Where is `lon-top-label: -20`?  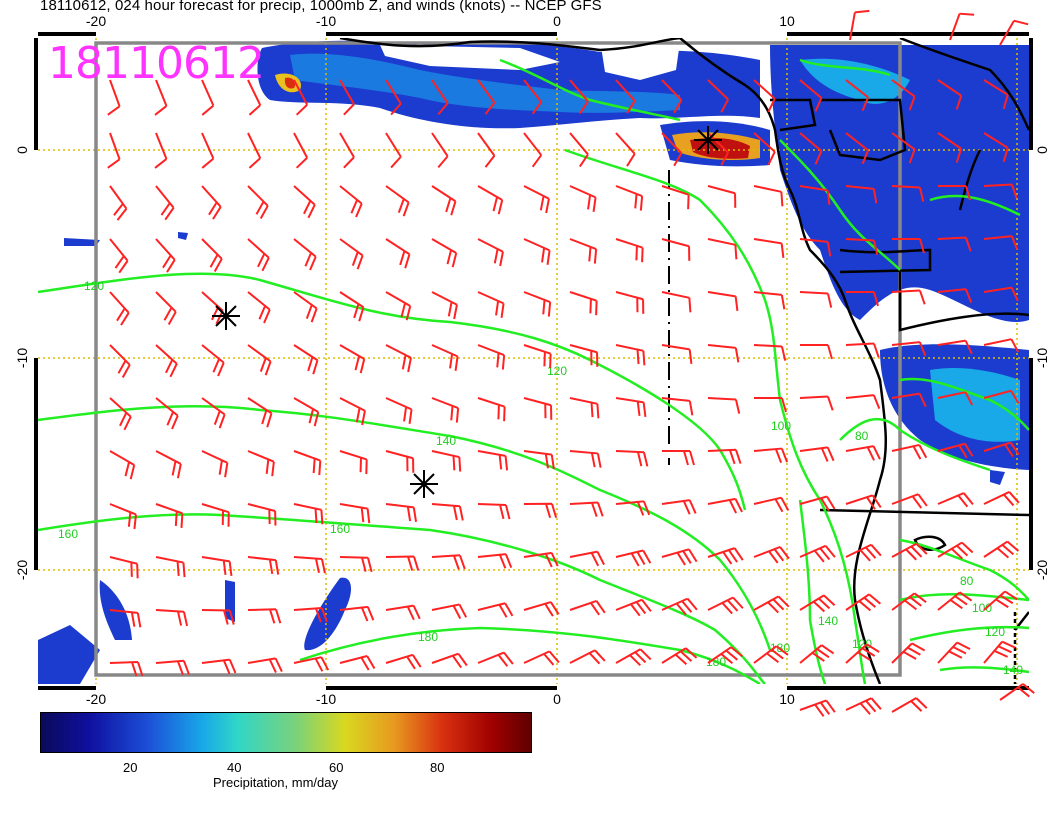
lon-top-label: -20 is located at coordinates (96, 21).